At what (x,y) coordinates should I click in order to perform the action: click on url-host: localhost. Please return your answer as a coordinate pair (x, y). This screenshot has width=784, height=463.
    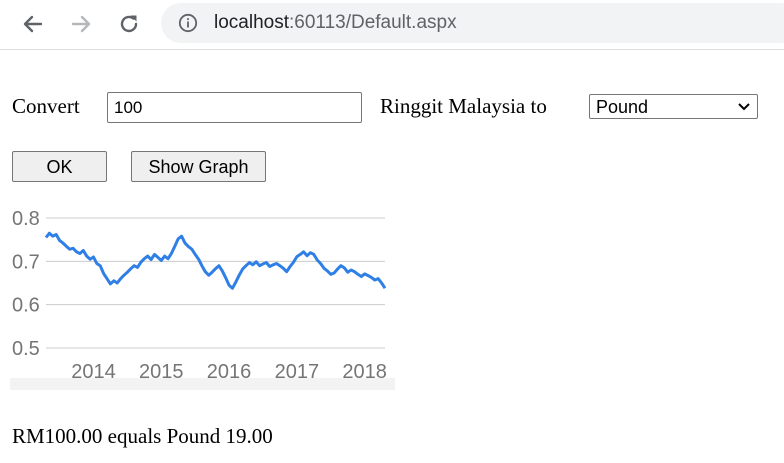
    Looking at the image, I should click on (251, 22).